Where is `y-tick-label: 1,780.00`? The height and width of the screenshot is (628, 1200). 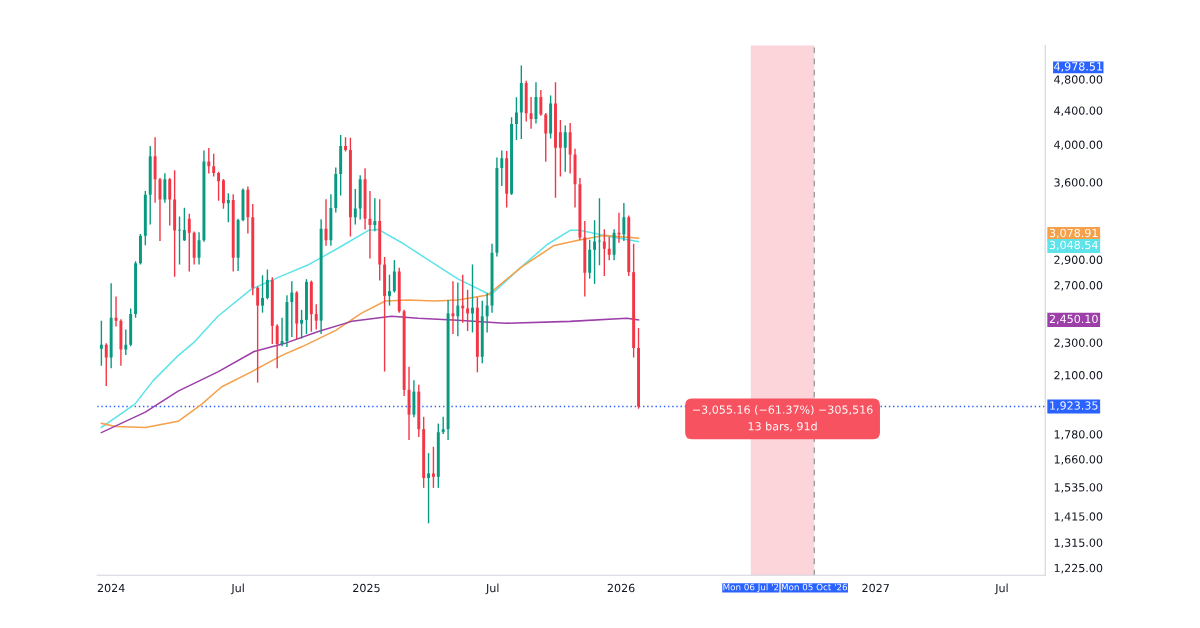 y-tick-label: 1,780.00 is located at coordinates (1078, 435).